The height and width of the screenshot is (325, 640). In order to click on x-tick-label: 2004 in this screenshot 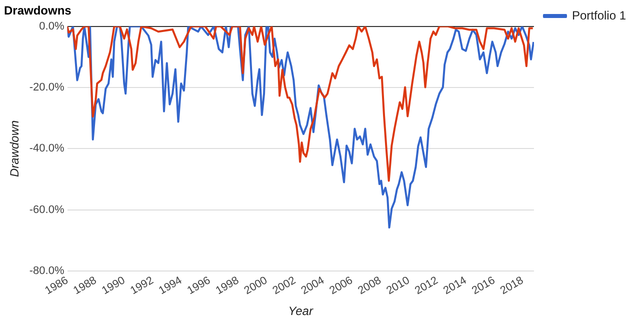, I will do `click(312, 286)`.